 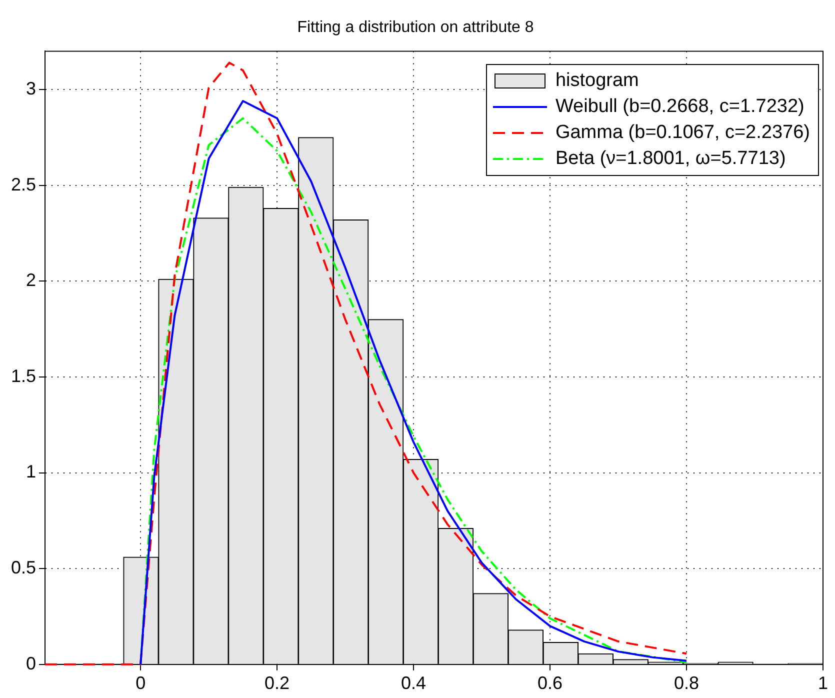 I want to click on y-tick-label: 1, so click(x=31, y=472).